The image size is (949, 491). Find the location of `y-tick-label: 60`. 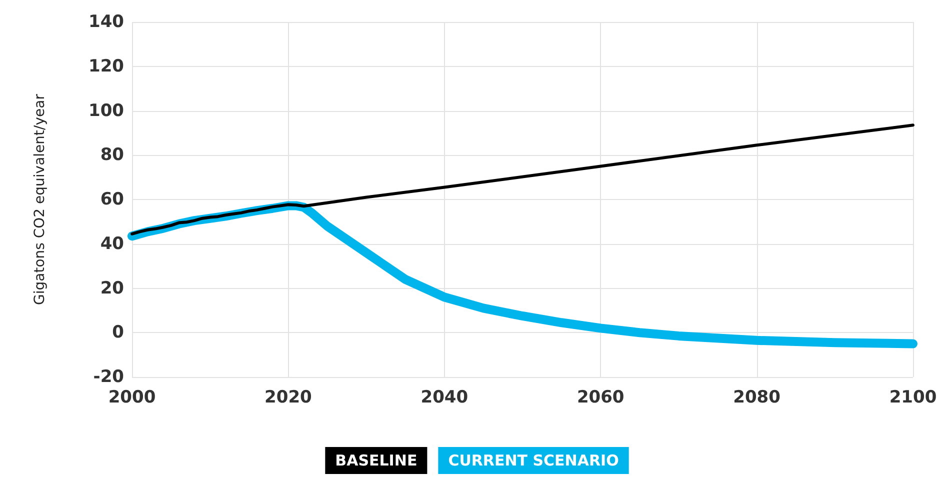

y-tick-label: 60 is located at coordinates (112, 200).